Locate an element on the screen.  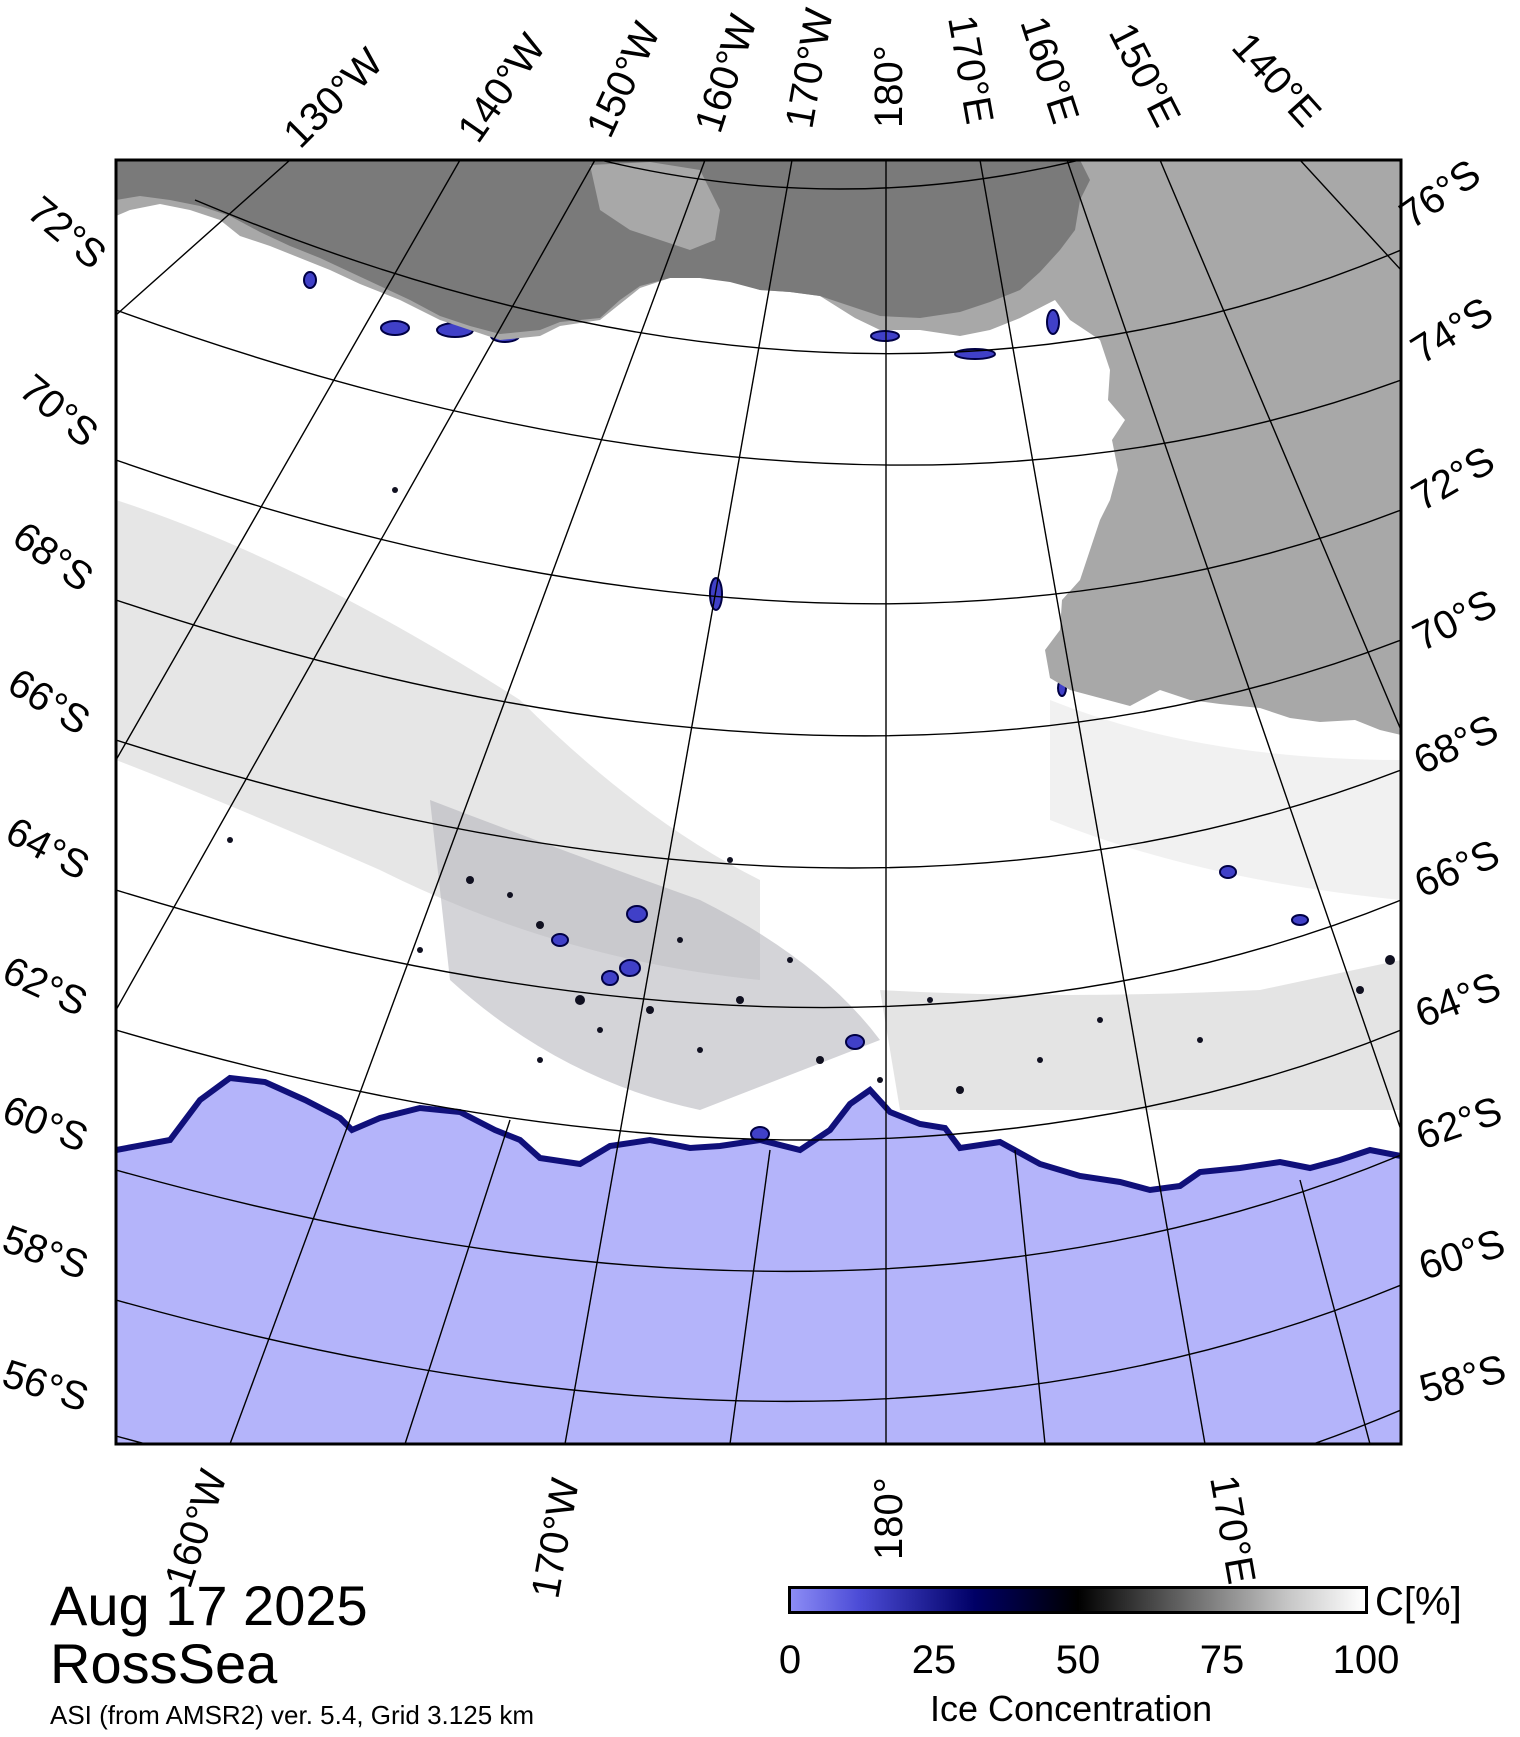
lat-circle-58S is located at coordinates (758, 1343).